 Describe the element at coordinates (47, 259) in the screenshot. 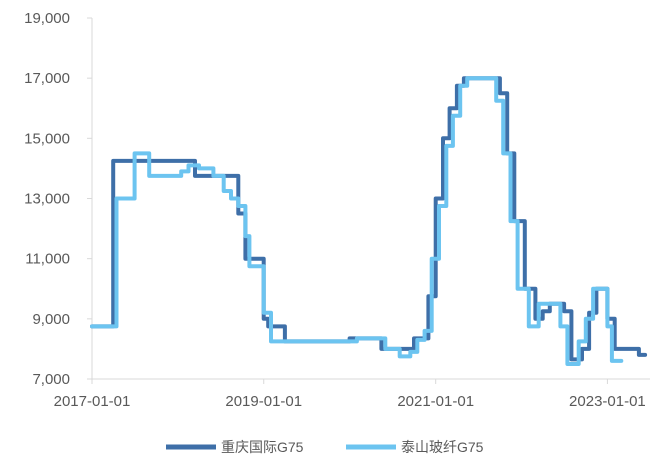

I see `y-tick-label: 11,000` at that location.